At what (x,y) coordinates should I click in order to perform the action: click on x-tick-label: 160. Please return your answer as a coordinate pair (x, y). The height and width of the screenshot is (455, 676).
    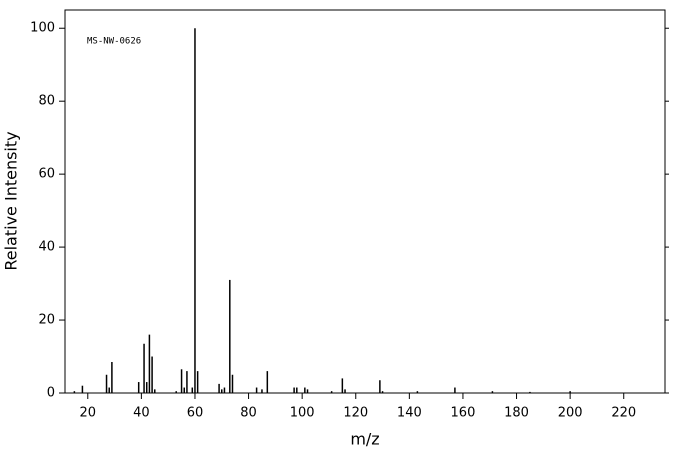
    Looking at the image, I should click on (463, 413).